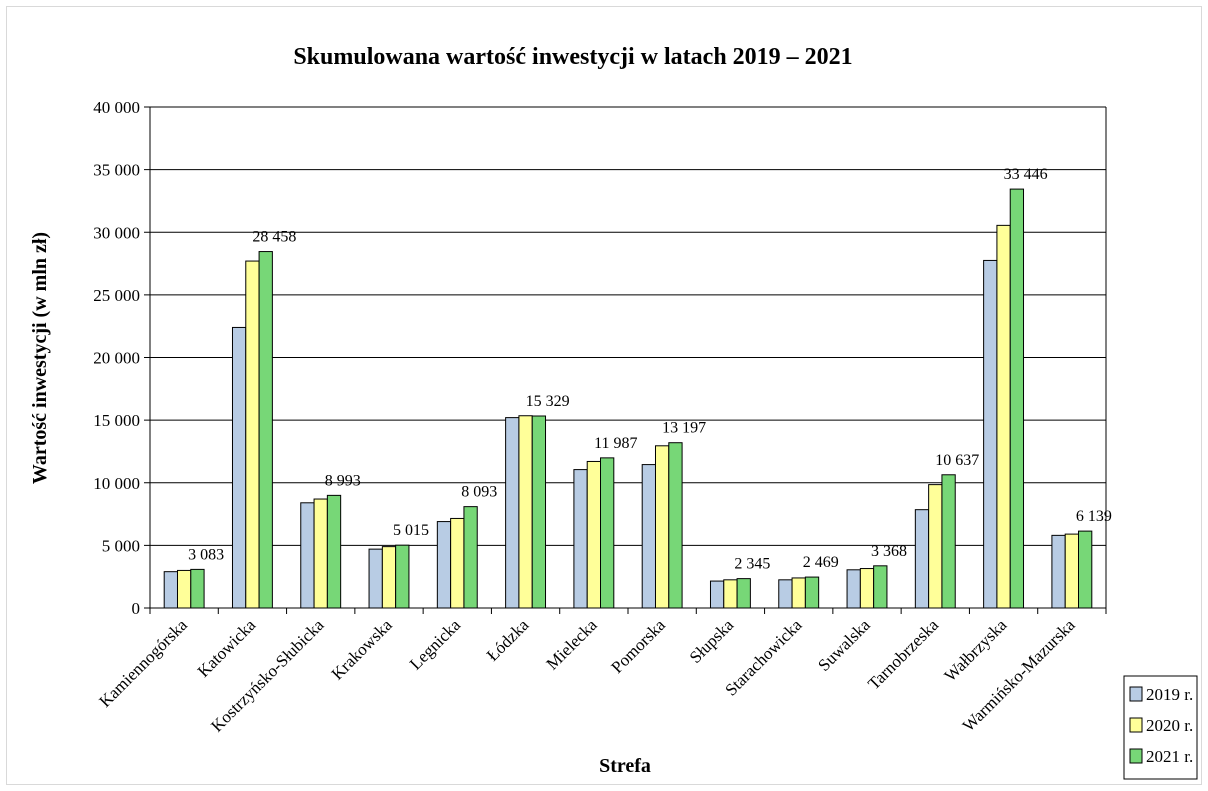 Image resolution: width=1208 pixels, height=791 pixels. I want to click on data-label: 8 993, so click(343, 480).